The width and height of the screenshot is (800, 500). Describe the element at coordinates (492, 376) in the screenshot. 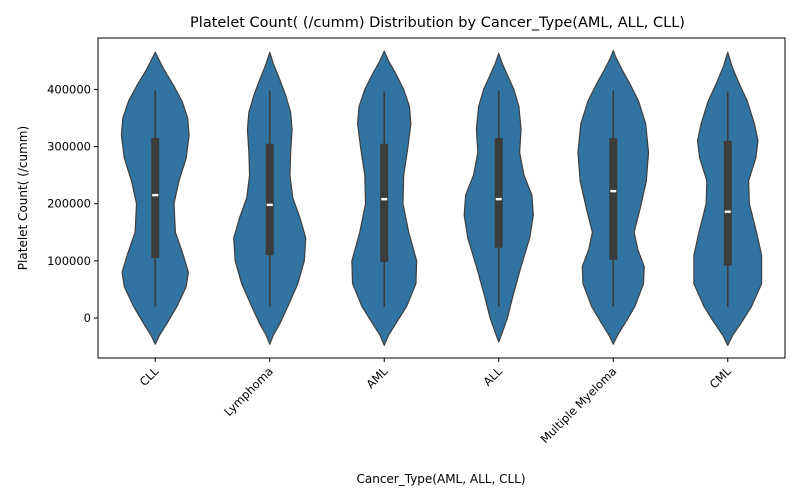

I see `x-tick-label: ALL` at that location.